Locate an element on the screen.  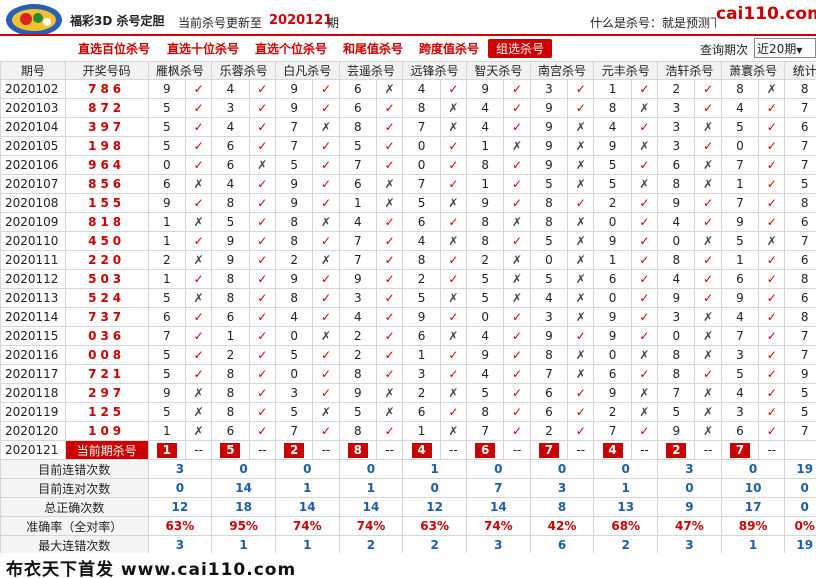
stats-value-cell: 1 is located at coordinates (753, 544).